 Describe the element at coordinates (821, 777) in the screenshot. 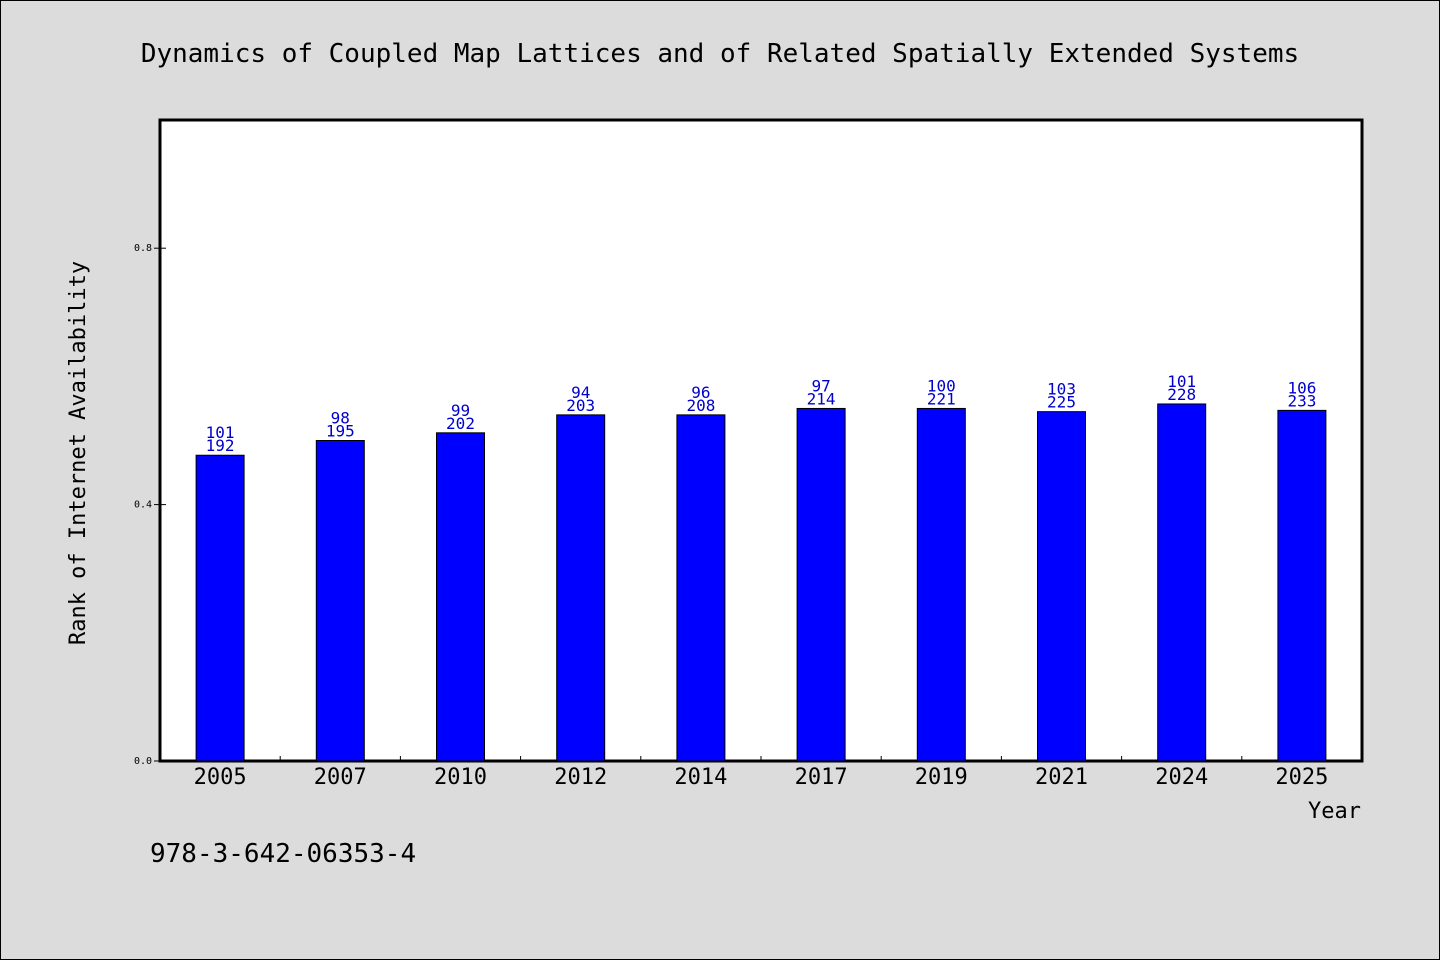

I see `x-tick-label: 2017` at that location.